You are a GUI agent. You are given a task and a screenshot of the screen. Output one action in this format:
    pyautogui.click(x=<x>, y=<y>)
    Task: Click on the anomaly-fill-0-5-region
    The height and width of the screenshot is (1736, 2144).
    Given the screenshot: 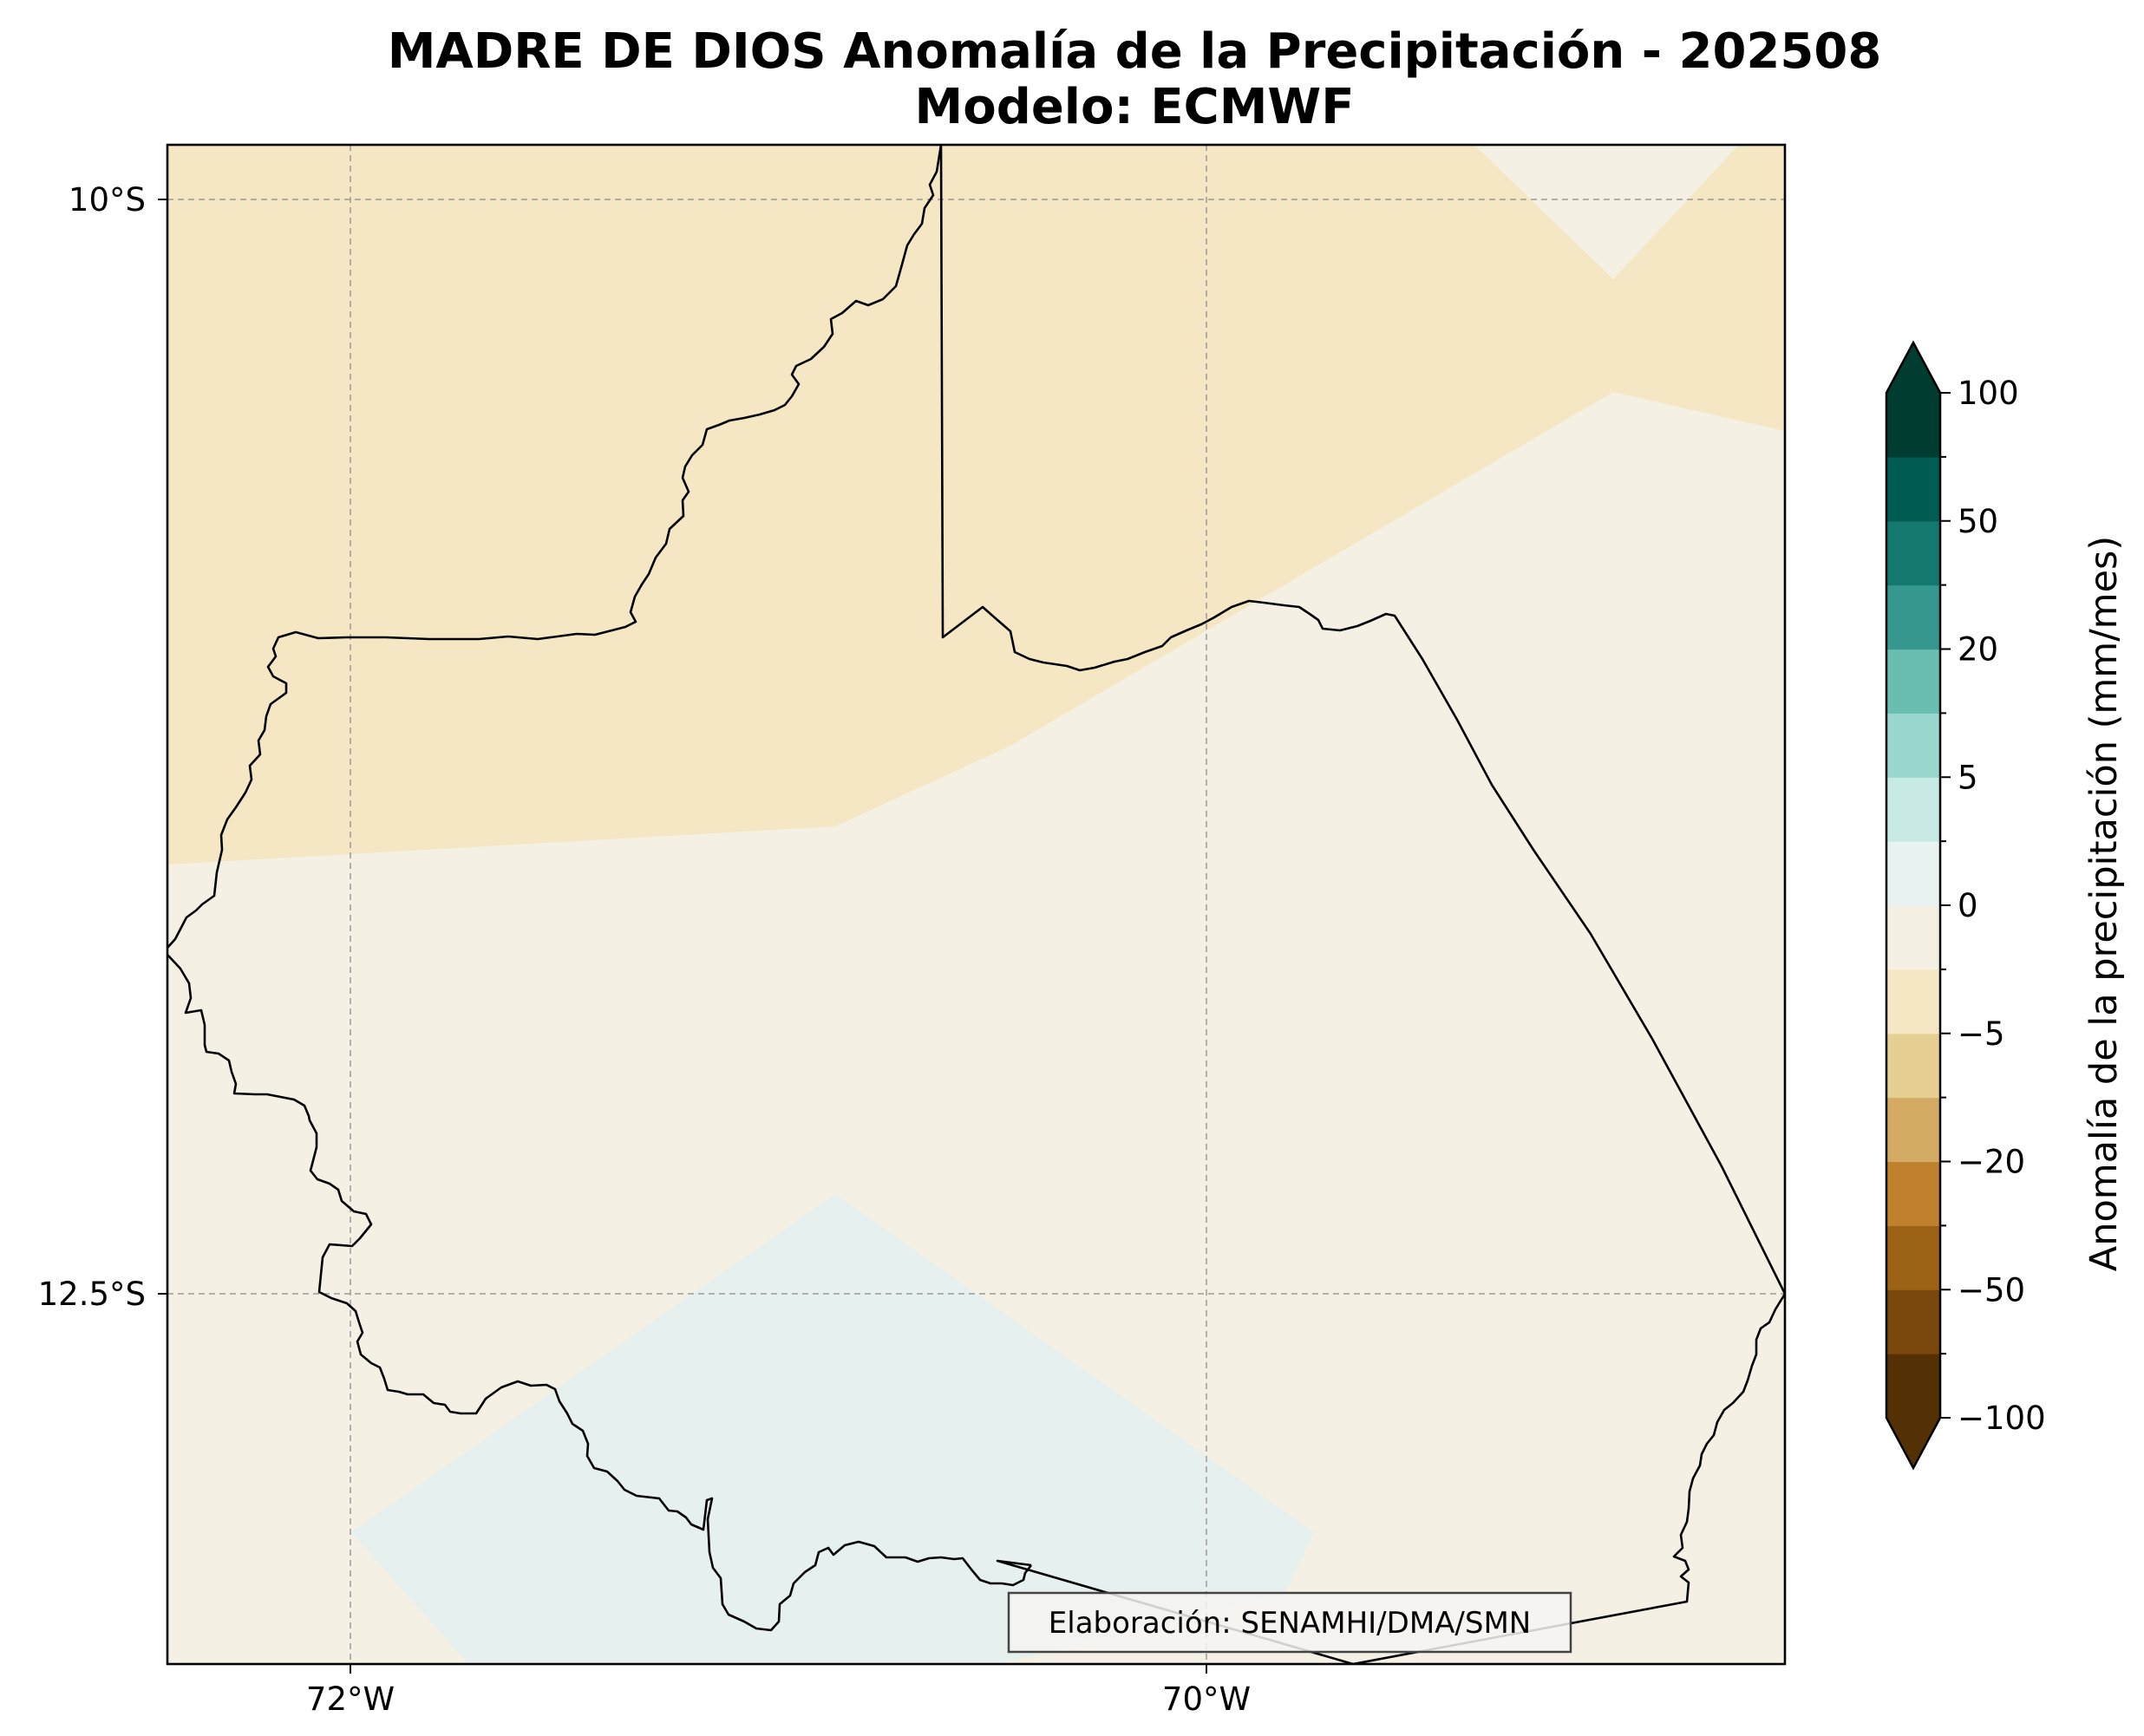 What is the action you would take?
    pyautogui.click(x=833, y=1429)
    